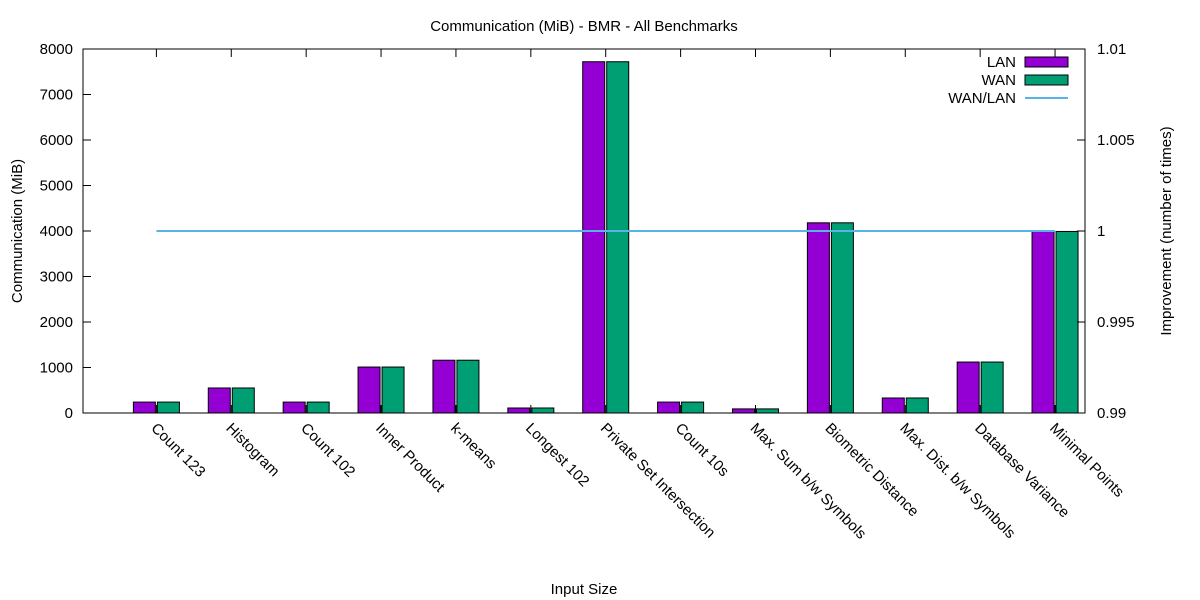  I want to click on x-tick-label: Count 10s, so click(702, 450).